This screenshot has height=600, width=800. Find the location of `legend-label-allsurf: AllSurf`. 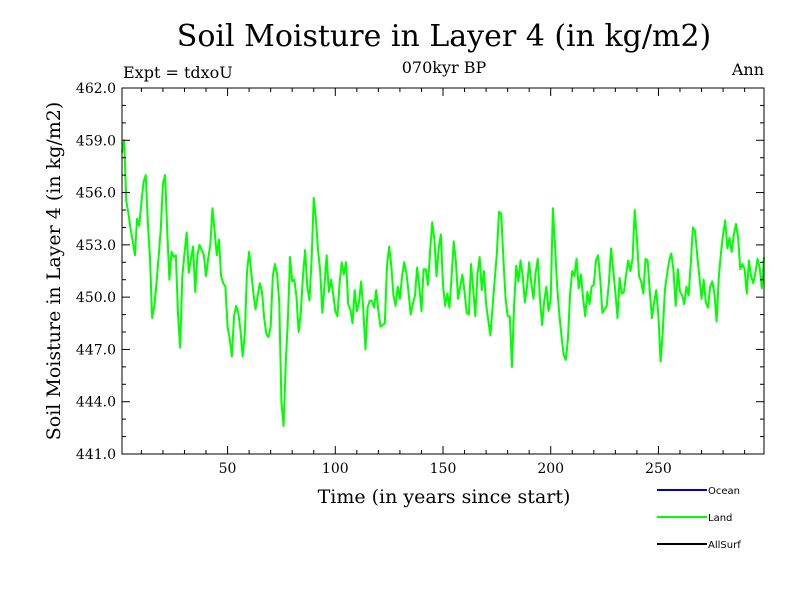

legend-label-allsurf: AllSurf is located at coordinates (724, 545).